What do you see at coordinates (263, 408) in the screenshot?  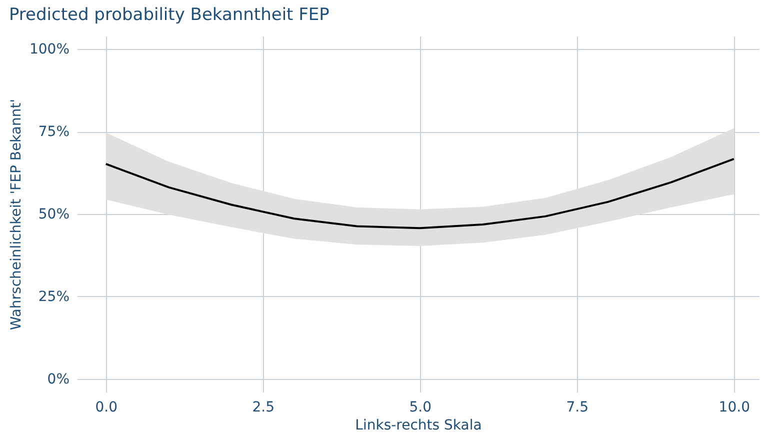 I see `x-tick-label: 2.5` at bounding box center [263, 408].